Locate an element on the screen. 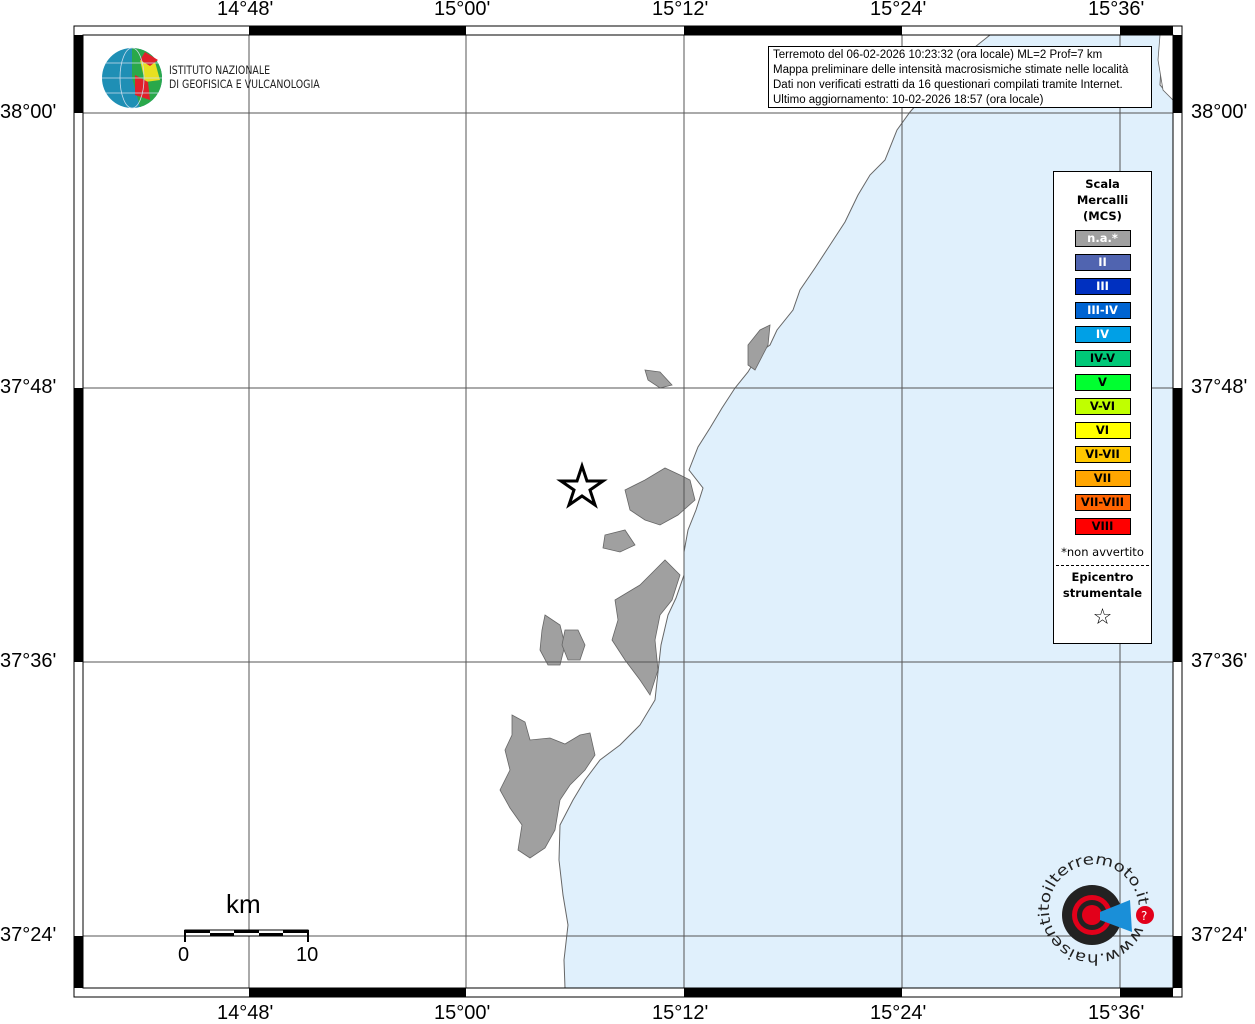  lat-label-right: 37°48' is located at coordinates (1219, 387).